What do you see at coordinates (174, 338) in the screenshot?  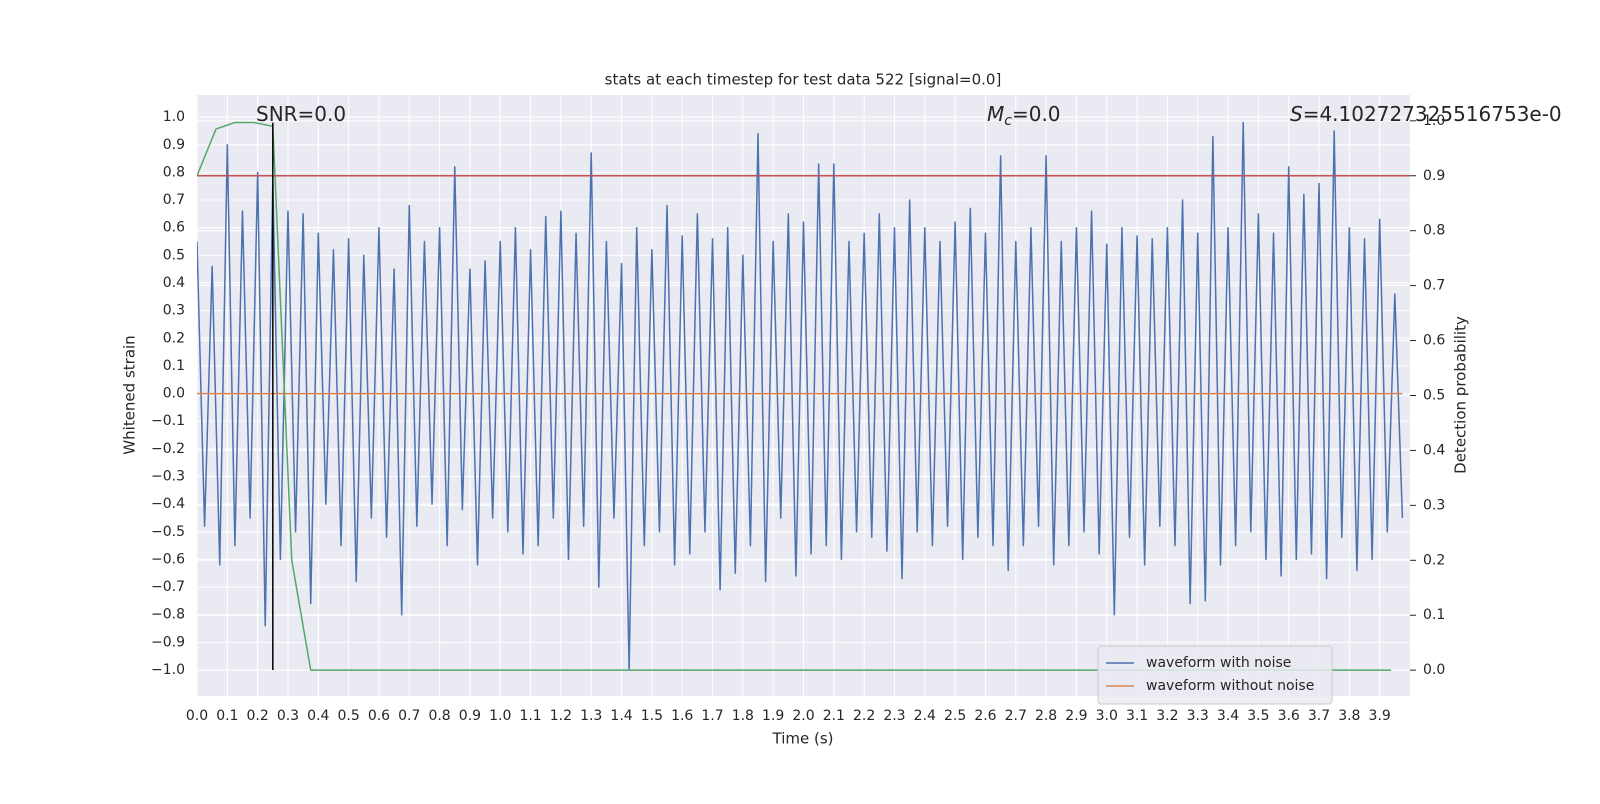 I see `y-tick-label: 0.2` at bounding box center [174, 338].